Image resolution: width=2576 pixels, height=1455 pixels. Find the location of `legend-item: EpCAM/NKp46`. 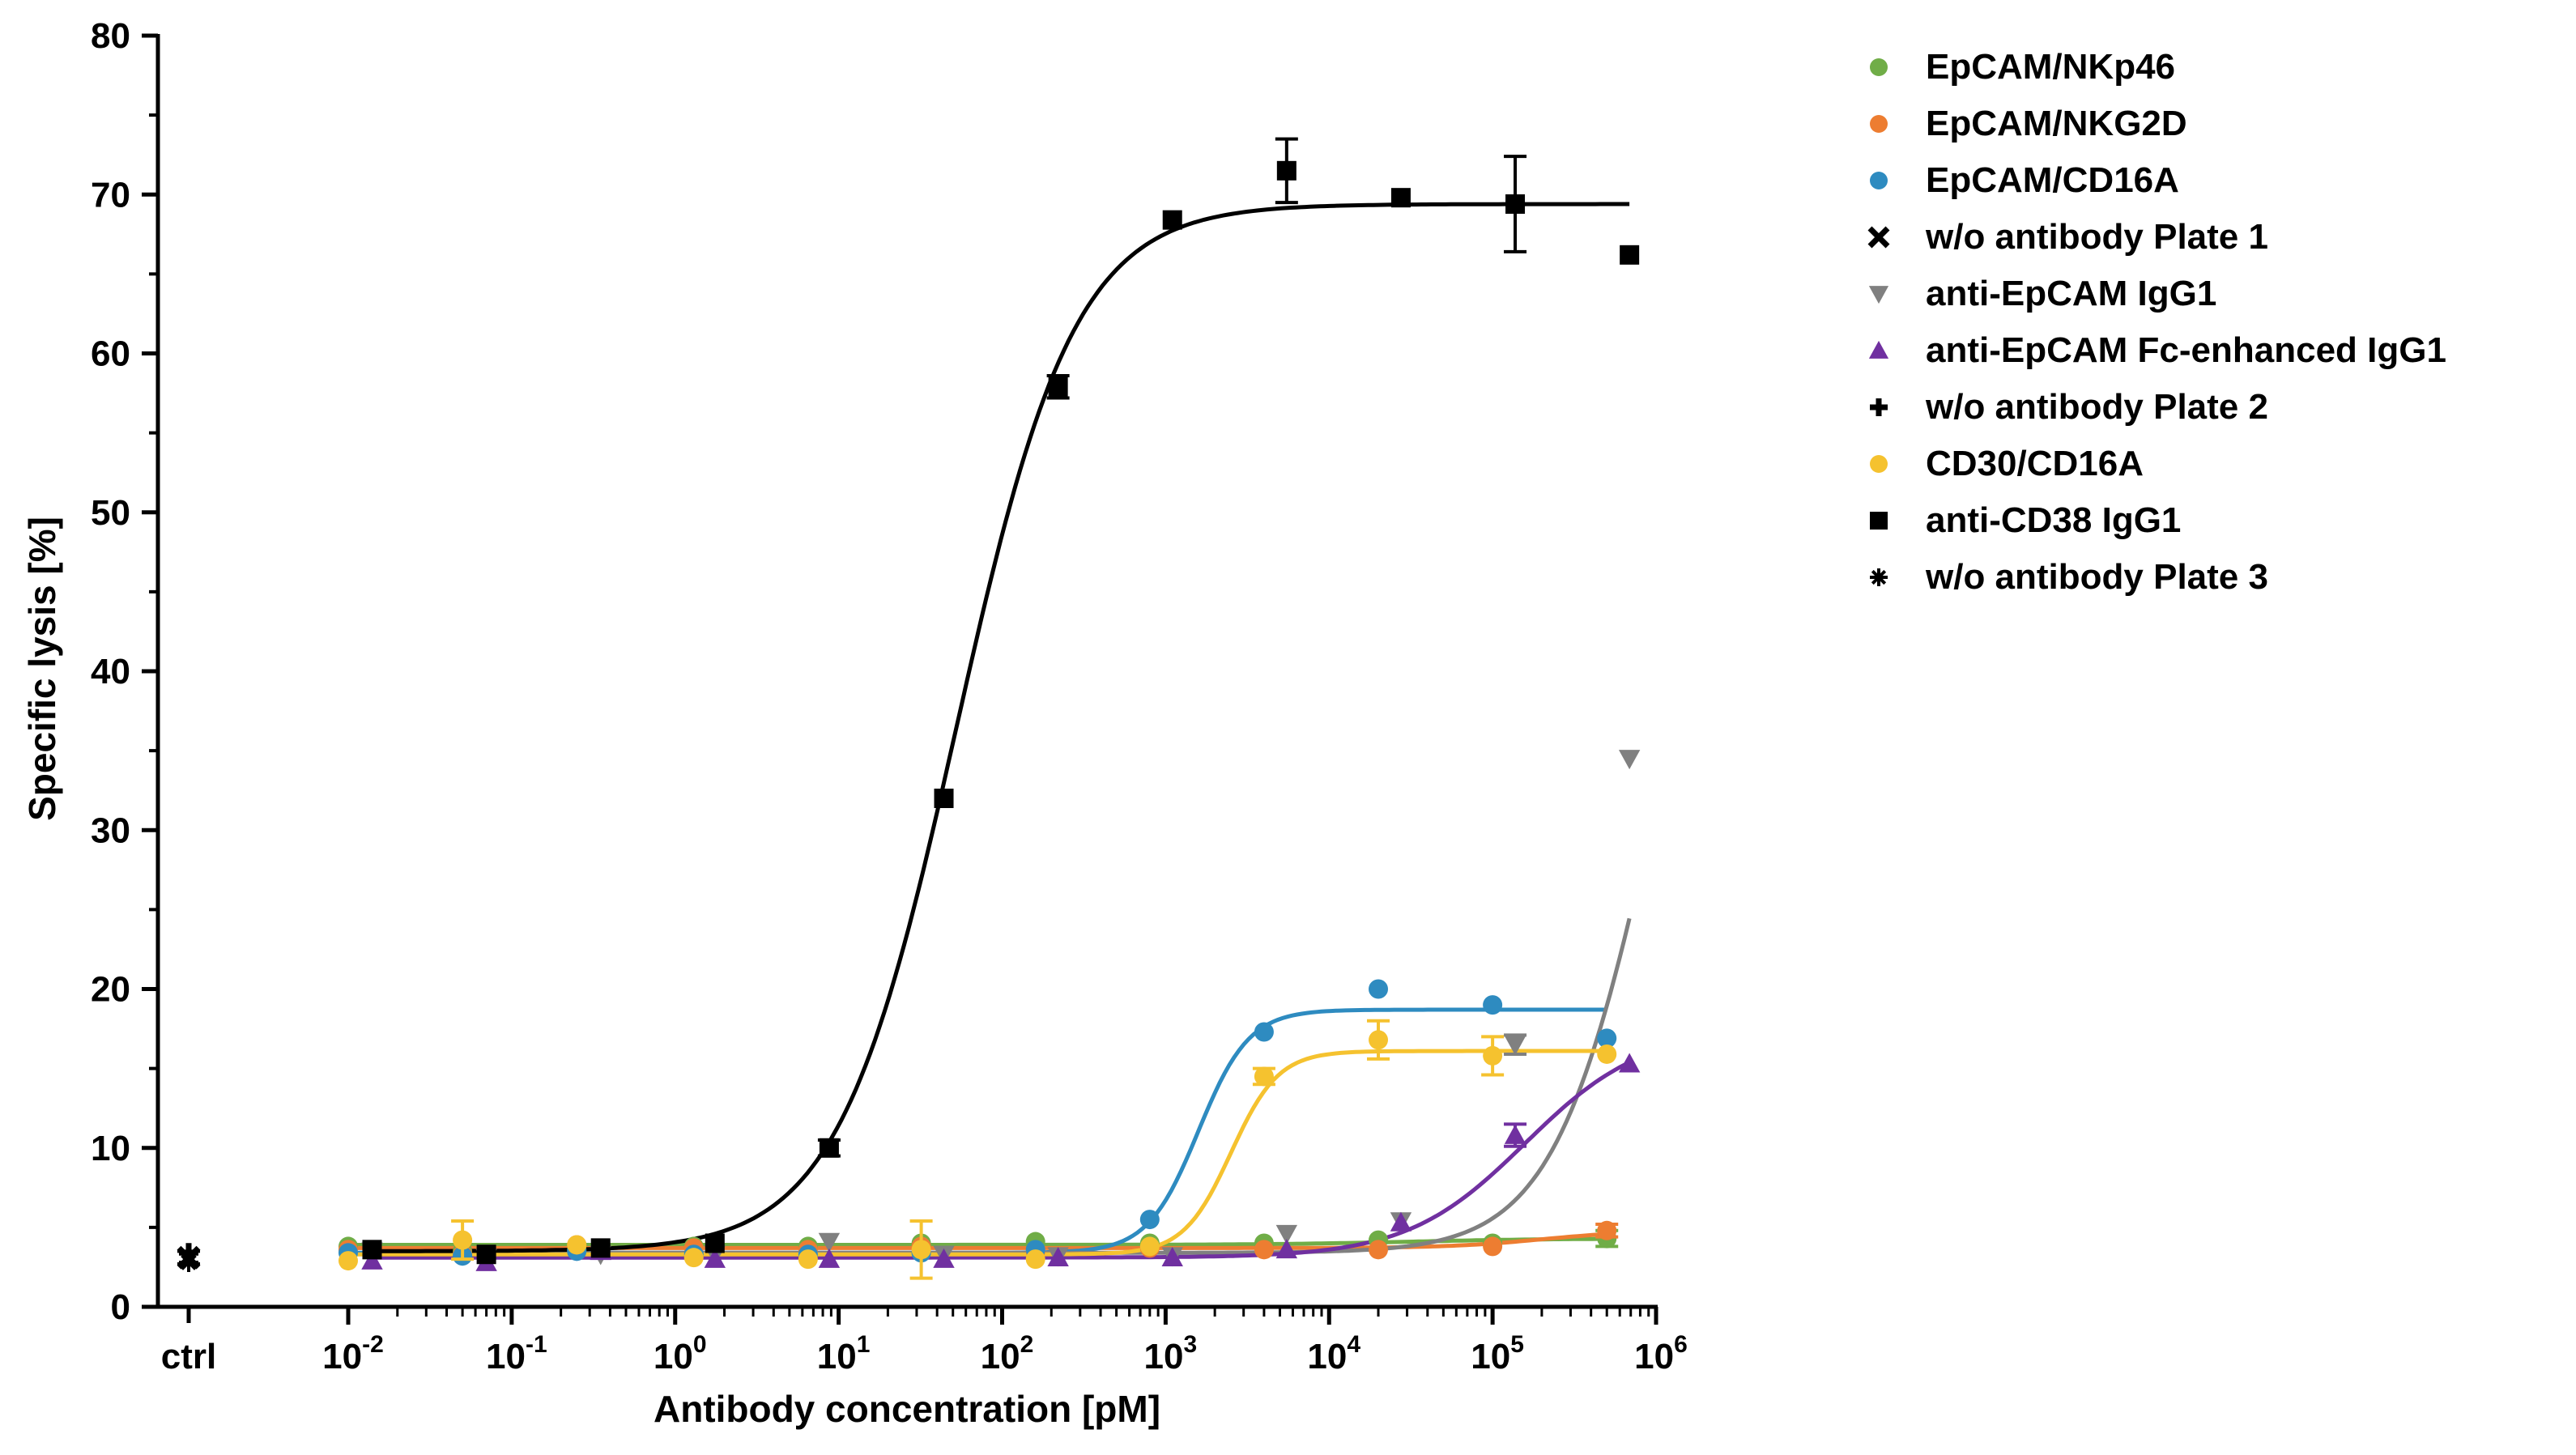

legend-item: EpCAM/NKp46 is located at coordinates (2154, 67).